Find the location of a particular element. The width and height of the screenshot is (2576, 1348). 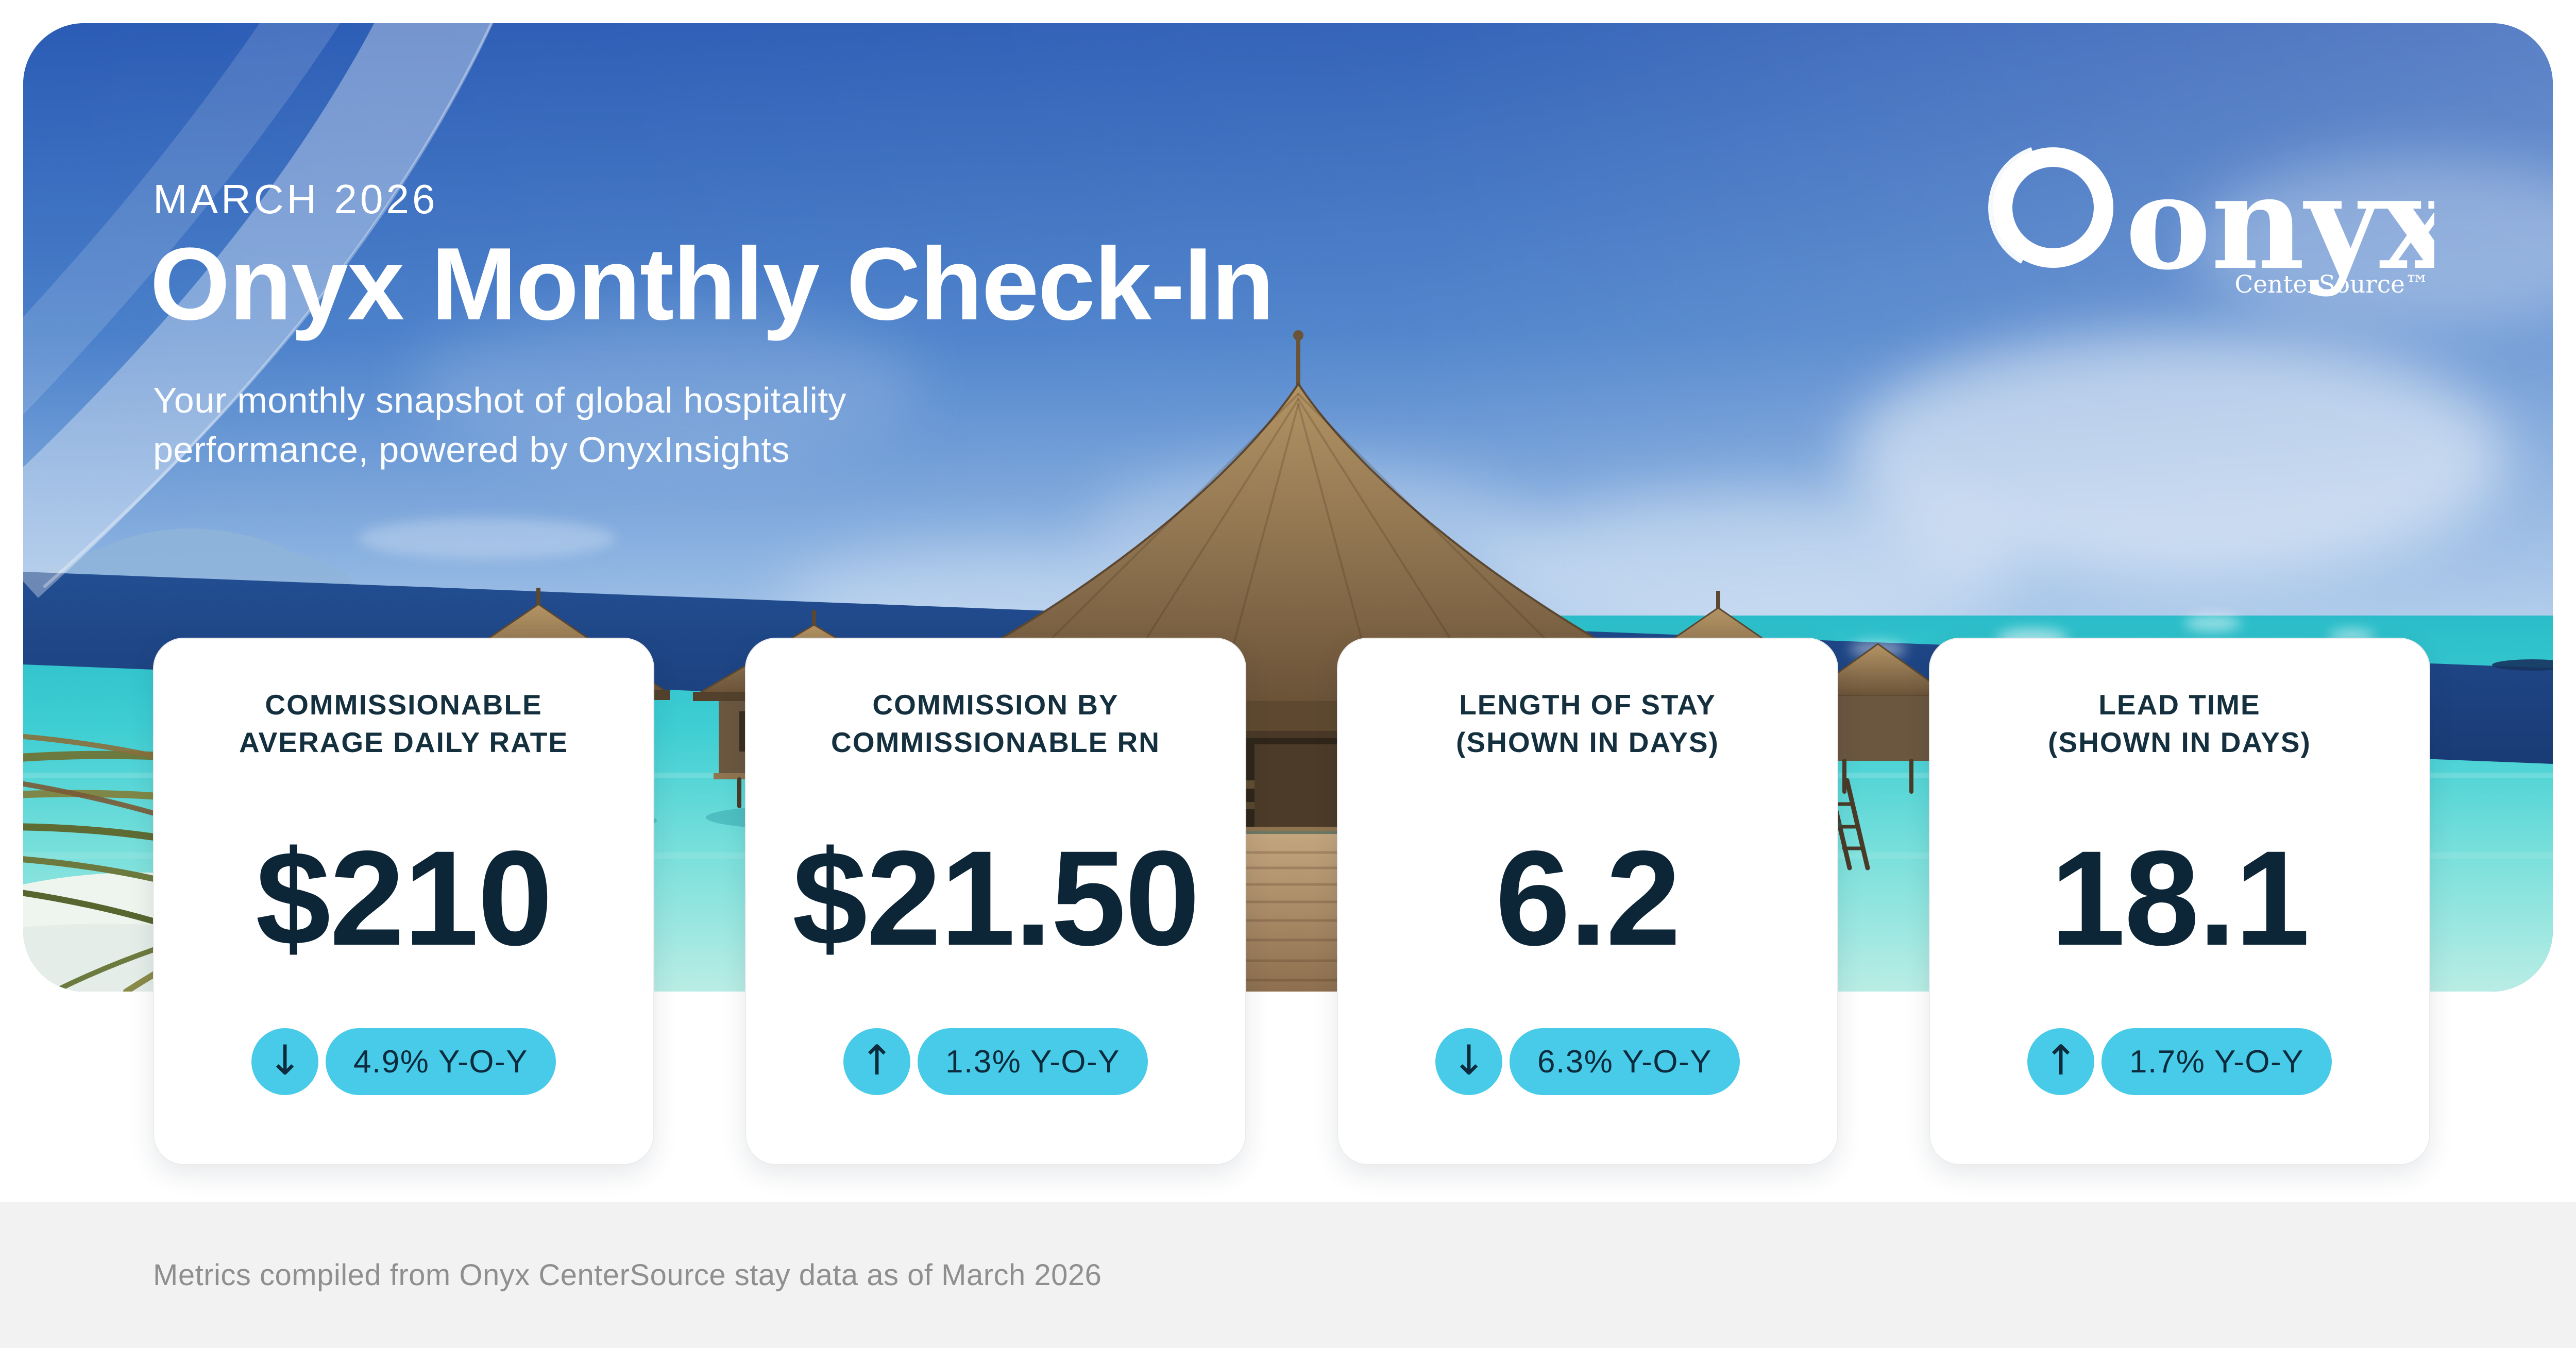

trend-badge: ↓ 4.9% Y-O-Y is located at coordinates (403, 1061).